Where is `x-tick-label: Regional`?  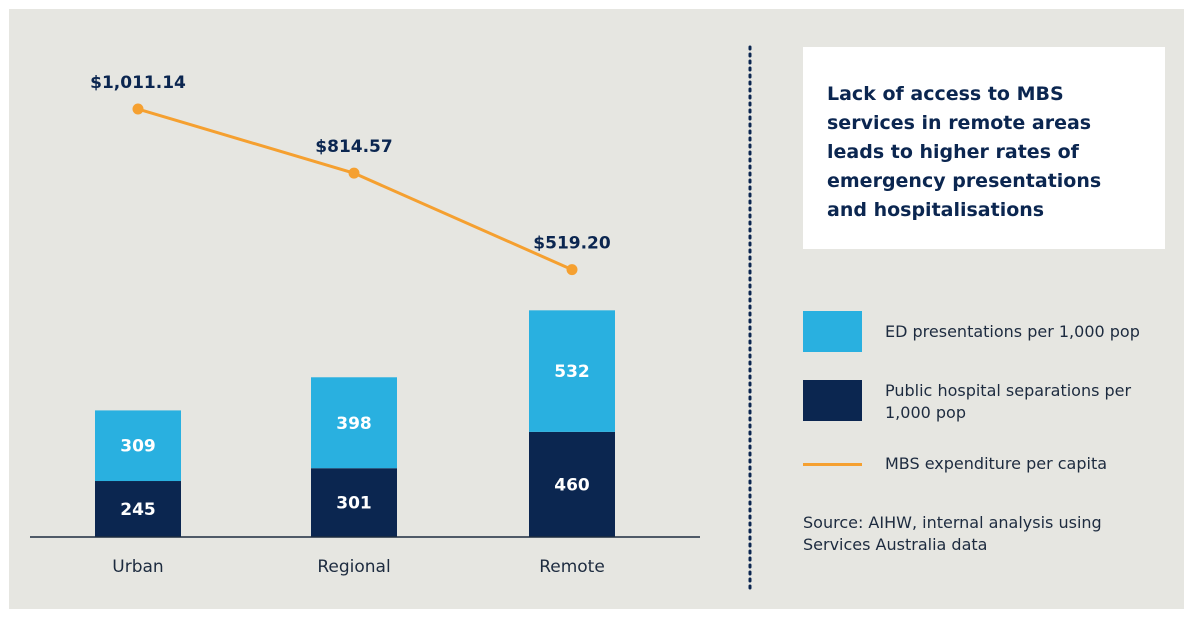
x-tick-label: Regional is located at coordinates (353, 567).